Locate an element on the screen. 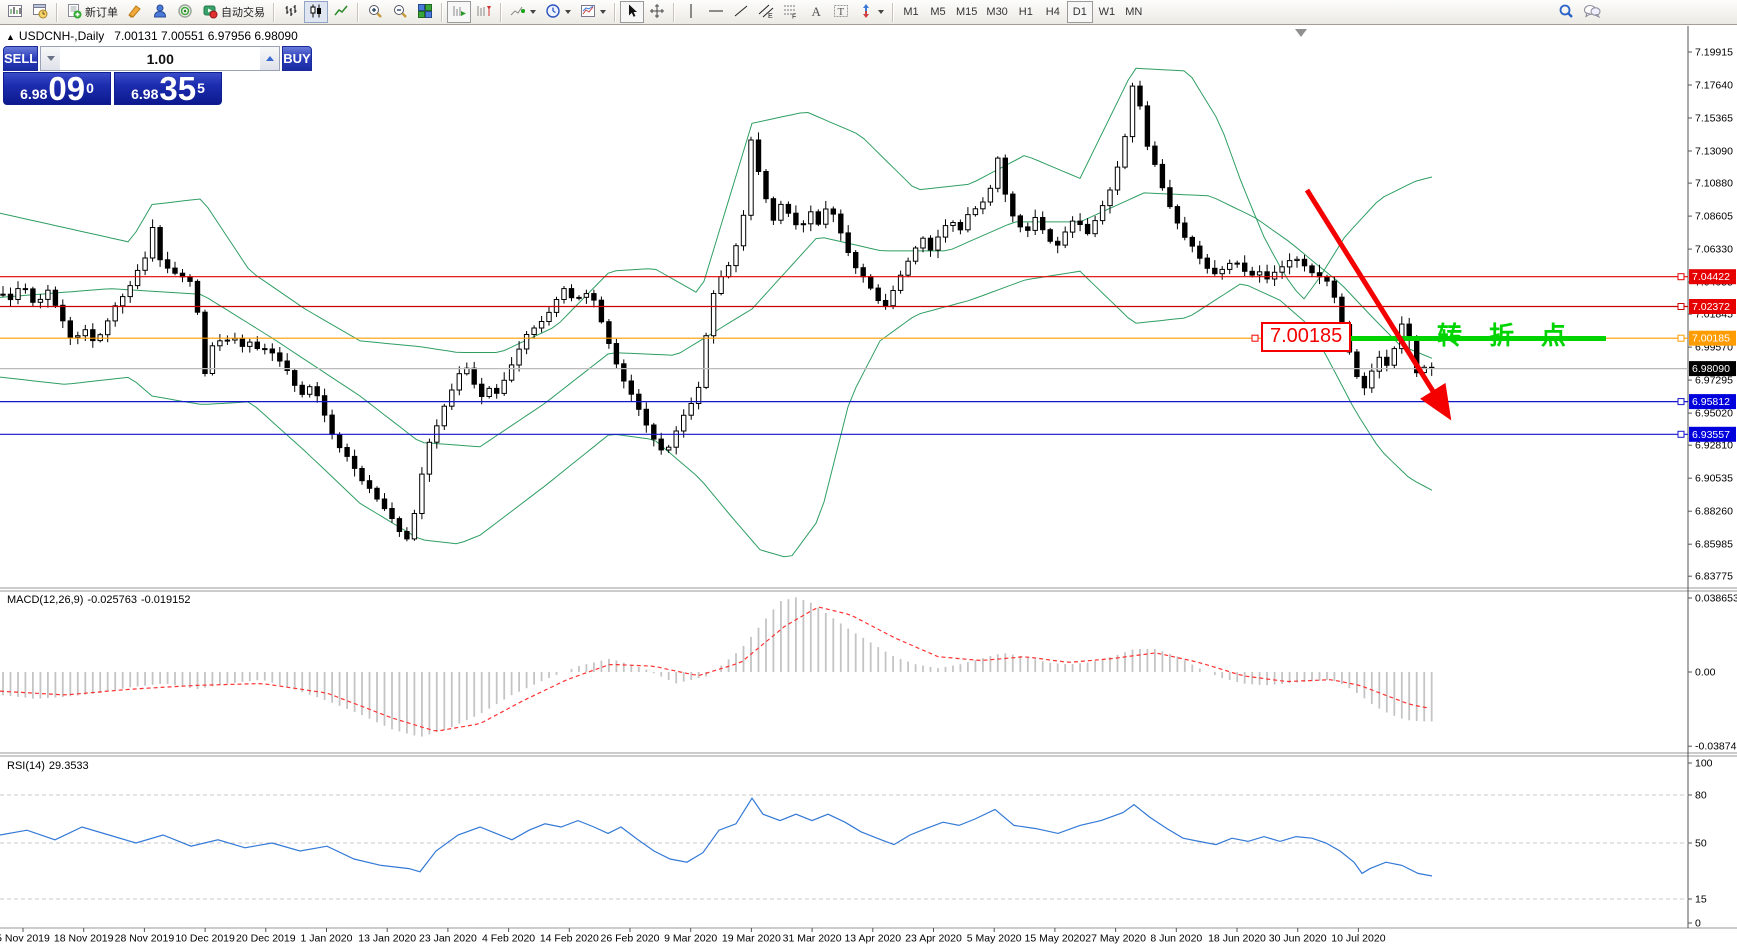 This screenshot has height=947, width=1737. new-chart-button is located at coordinates (15, 12).